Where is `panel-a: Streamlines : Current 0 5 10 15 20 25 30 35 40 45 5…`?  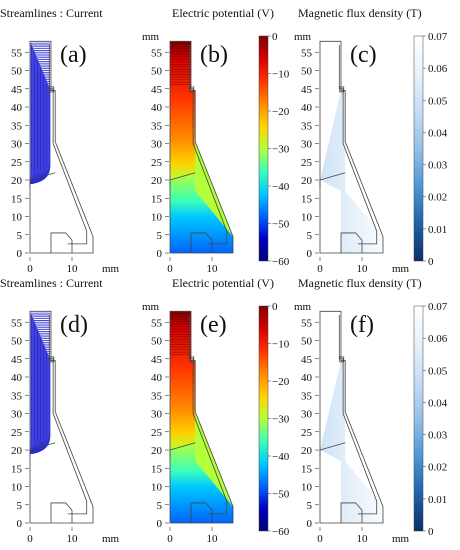
panel-a: Streamlines : Current 0 5 10 15 20 25 30 35 40 45 5… is located at coordinates (60, 140).